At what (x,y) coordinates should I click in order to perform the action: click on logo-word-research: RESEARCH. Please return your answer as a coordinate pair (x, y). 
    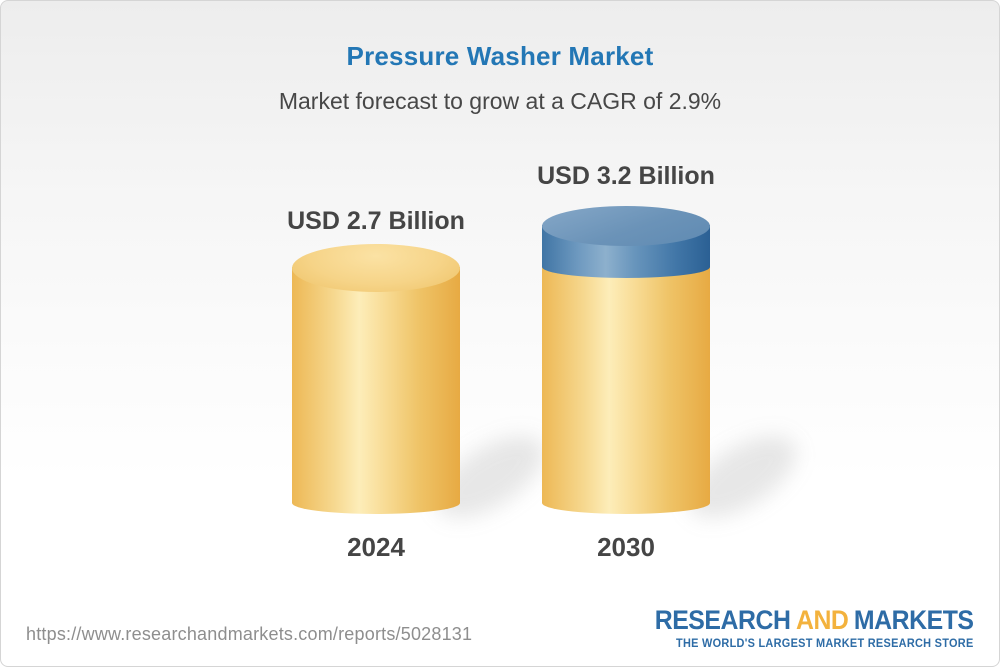
    Looking at the image, I should click on (723, 620).